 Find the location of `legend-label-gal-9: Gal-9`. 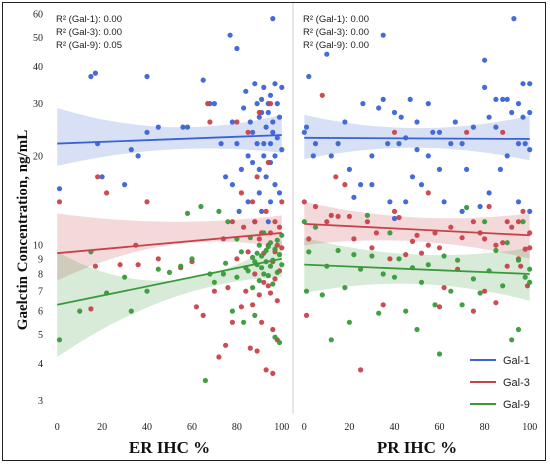

legend-label-gal-9: Gal-9 is located at coordinates (516, 405).